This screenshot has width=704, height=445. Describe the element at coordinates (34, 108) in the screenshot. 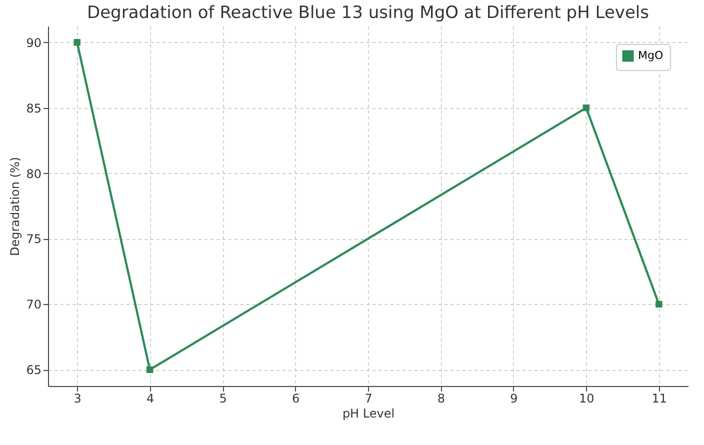

I see `y-tick-label: 85` at that location.